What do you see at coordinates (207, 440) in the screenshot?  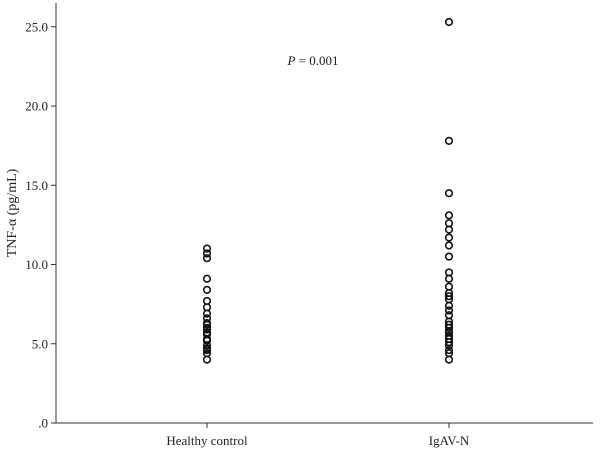 I see `x-category-label: Healthy control` at bounding box center [207, 440].